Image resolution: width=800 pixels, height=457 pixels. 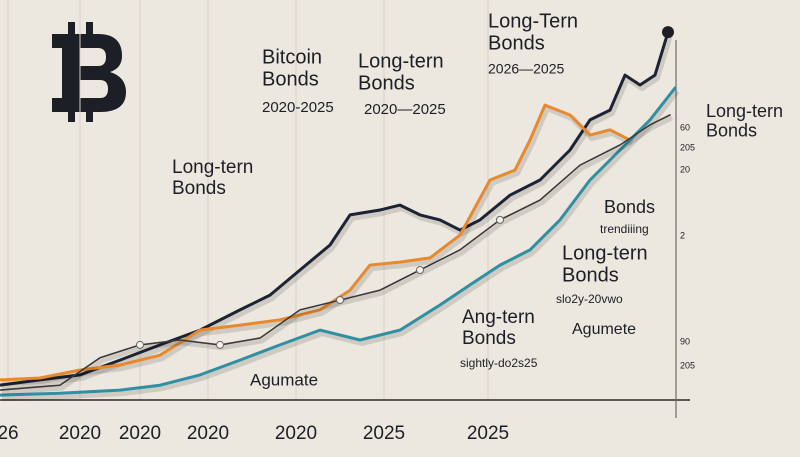 I want to click on x-tick-label: 26, so click(x=9, y=433).